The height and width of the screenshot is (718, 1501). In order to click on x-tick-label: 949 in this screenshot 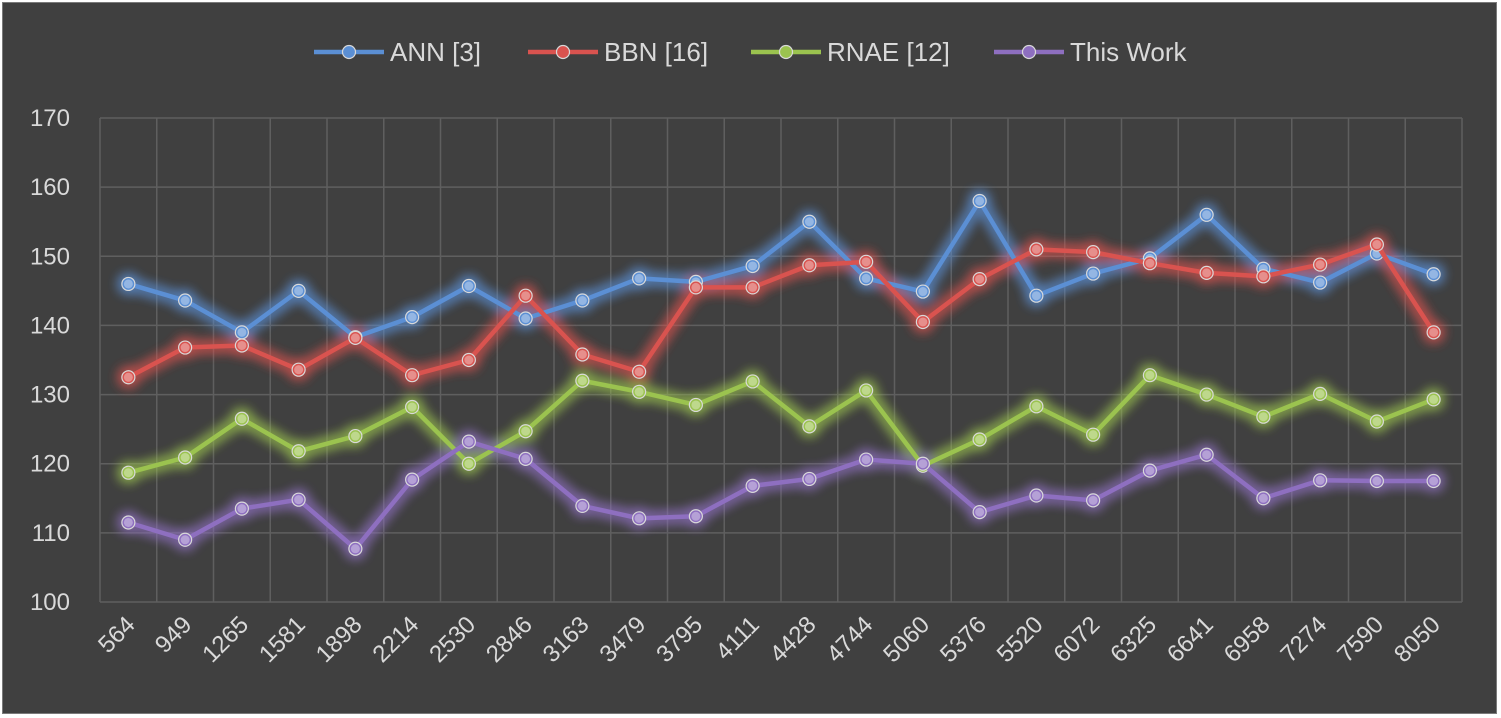, I will do `click(173, 634)`.